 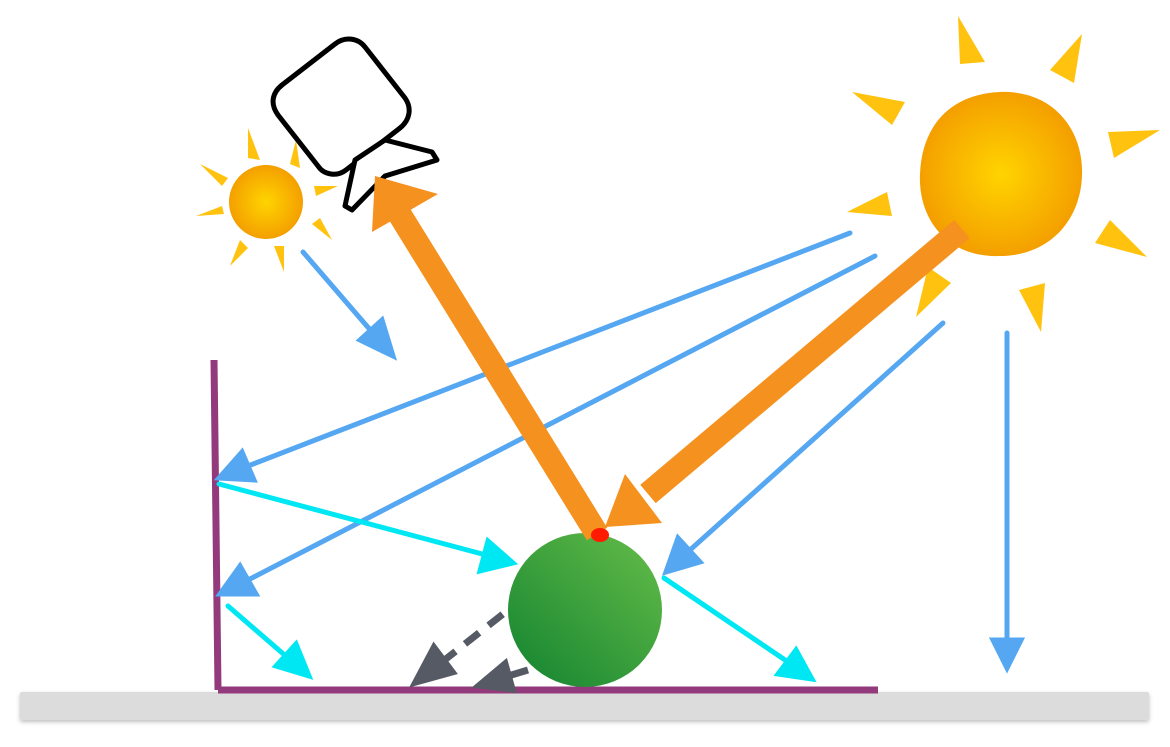 I want to click on ground-plane, so click(x=584, y=706).